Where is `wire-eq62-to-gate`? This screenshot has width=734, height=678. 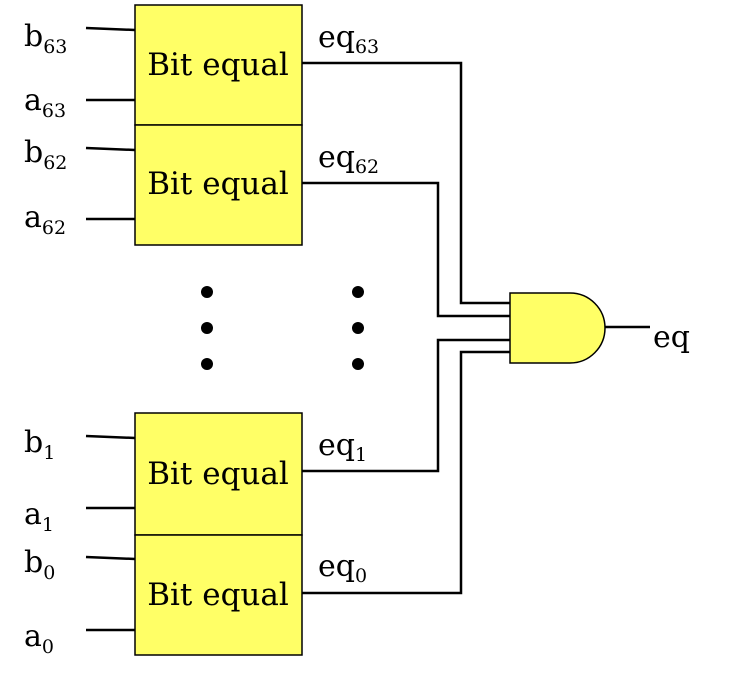 wire-eq62-to-gate is located at coordinates (406, 249).